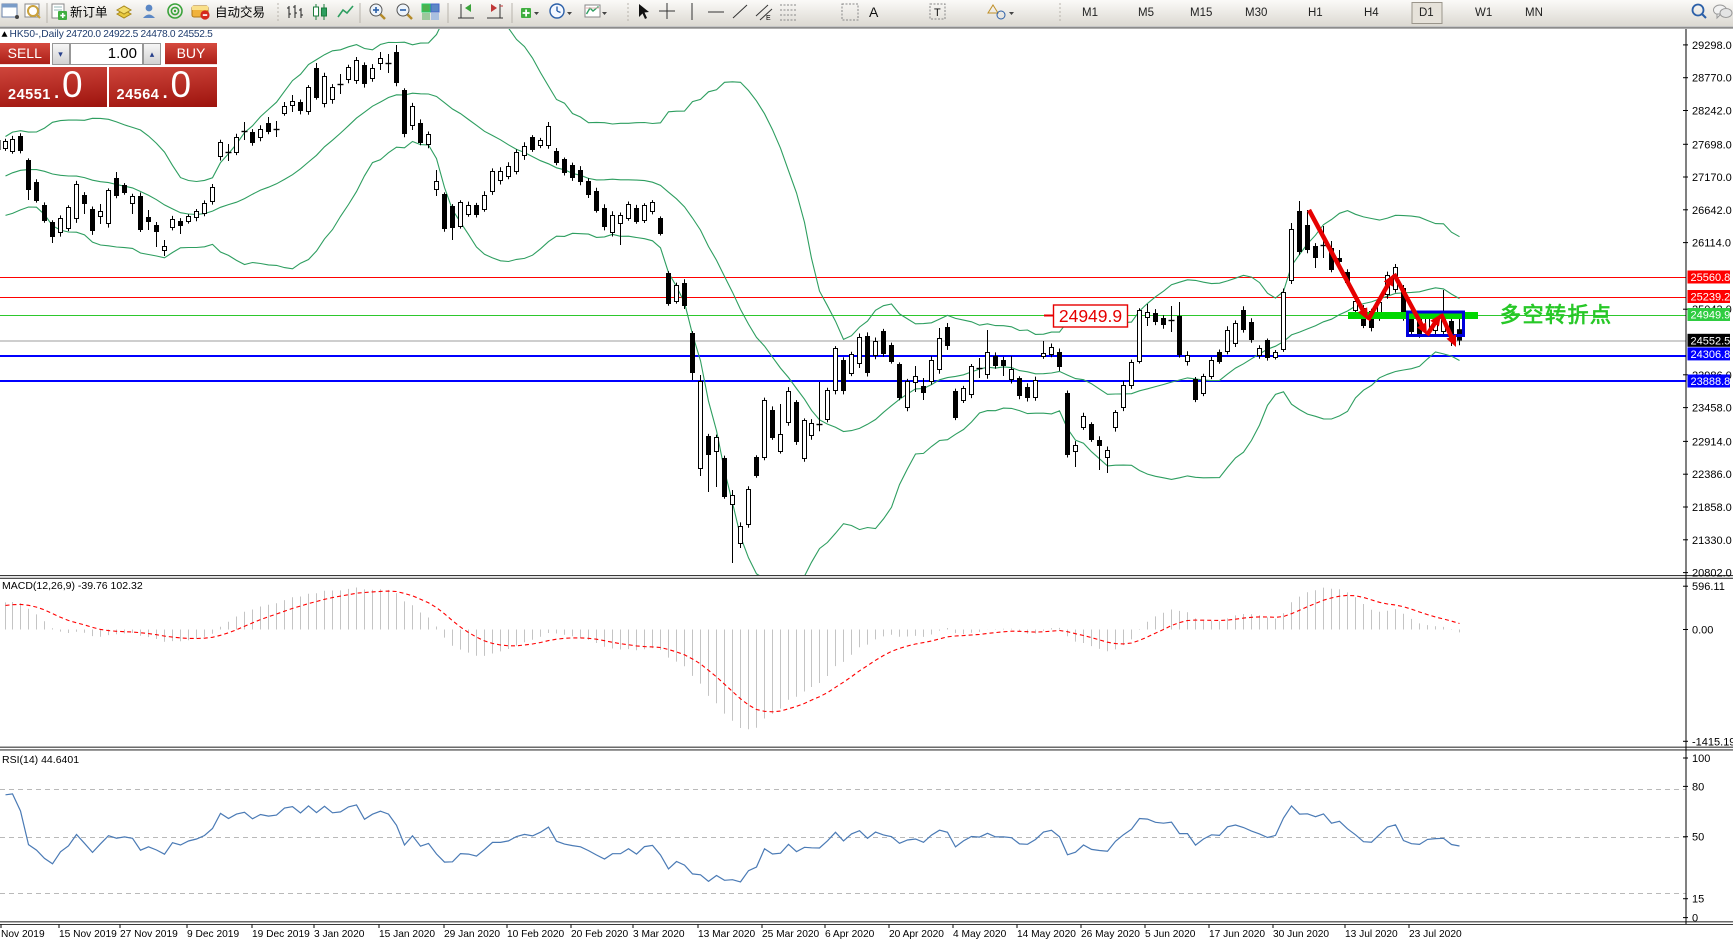  I want to click on svg-text: 26 May 2020, so click(1110, 934).